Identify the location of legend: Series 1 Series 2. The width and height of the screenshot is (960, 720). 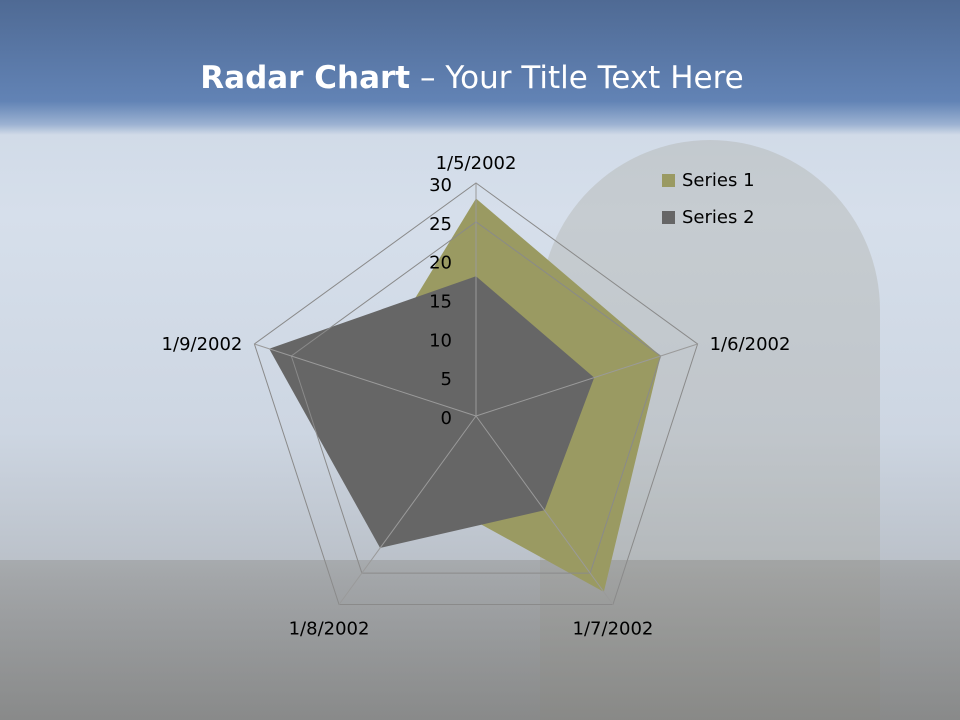
(708, 199).